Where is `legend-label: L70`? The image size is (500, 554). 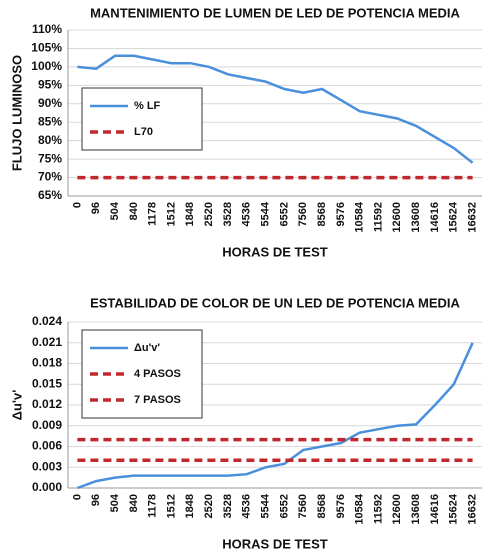
legend-label: L70 is located at coordinates (143, 132).